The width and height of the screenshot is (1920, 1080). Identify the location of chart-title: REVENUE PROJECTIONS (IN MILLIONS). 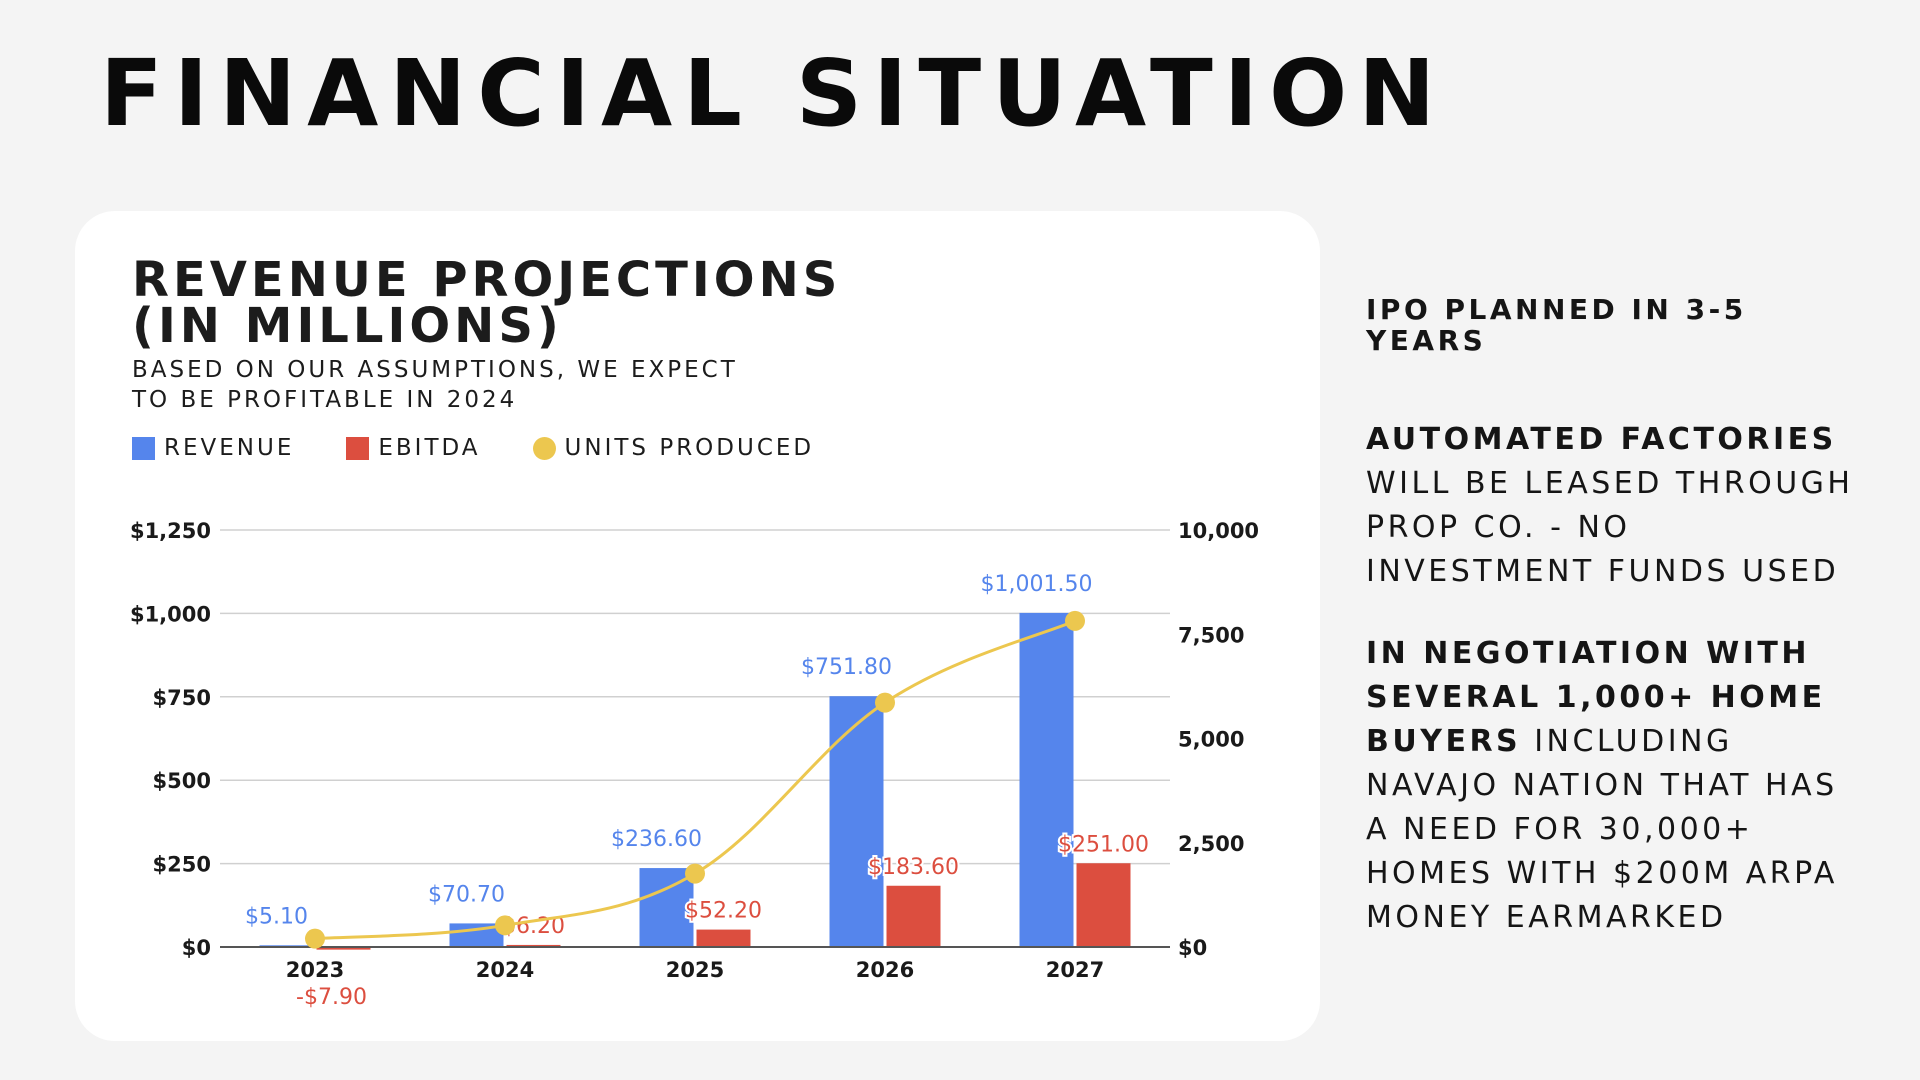
(582, 303).